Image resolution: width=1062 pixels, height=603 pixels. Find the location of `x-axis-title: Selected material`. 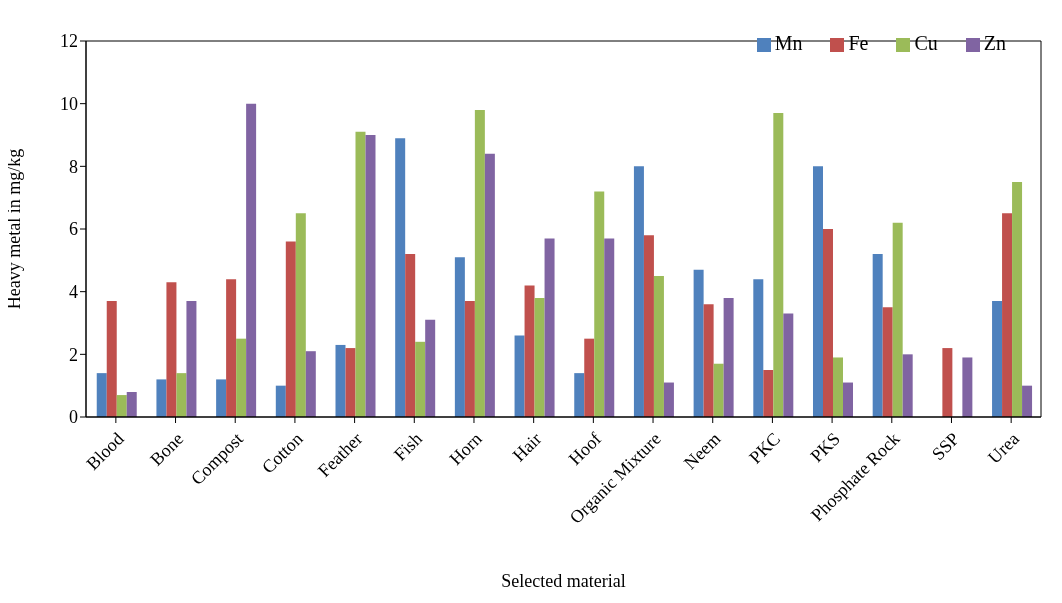

x-axis-title: Selected material is located at coordinates (563, 581).